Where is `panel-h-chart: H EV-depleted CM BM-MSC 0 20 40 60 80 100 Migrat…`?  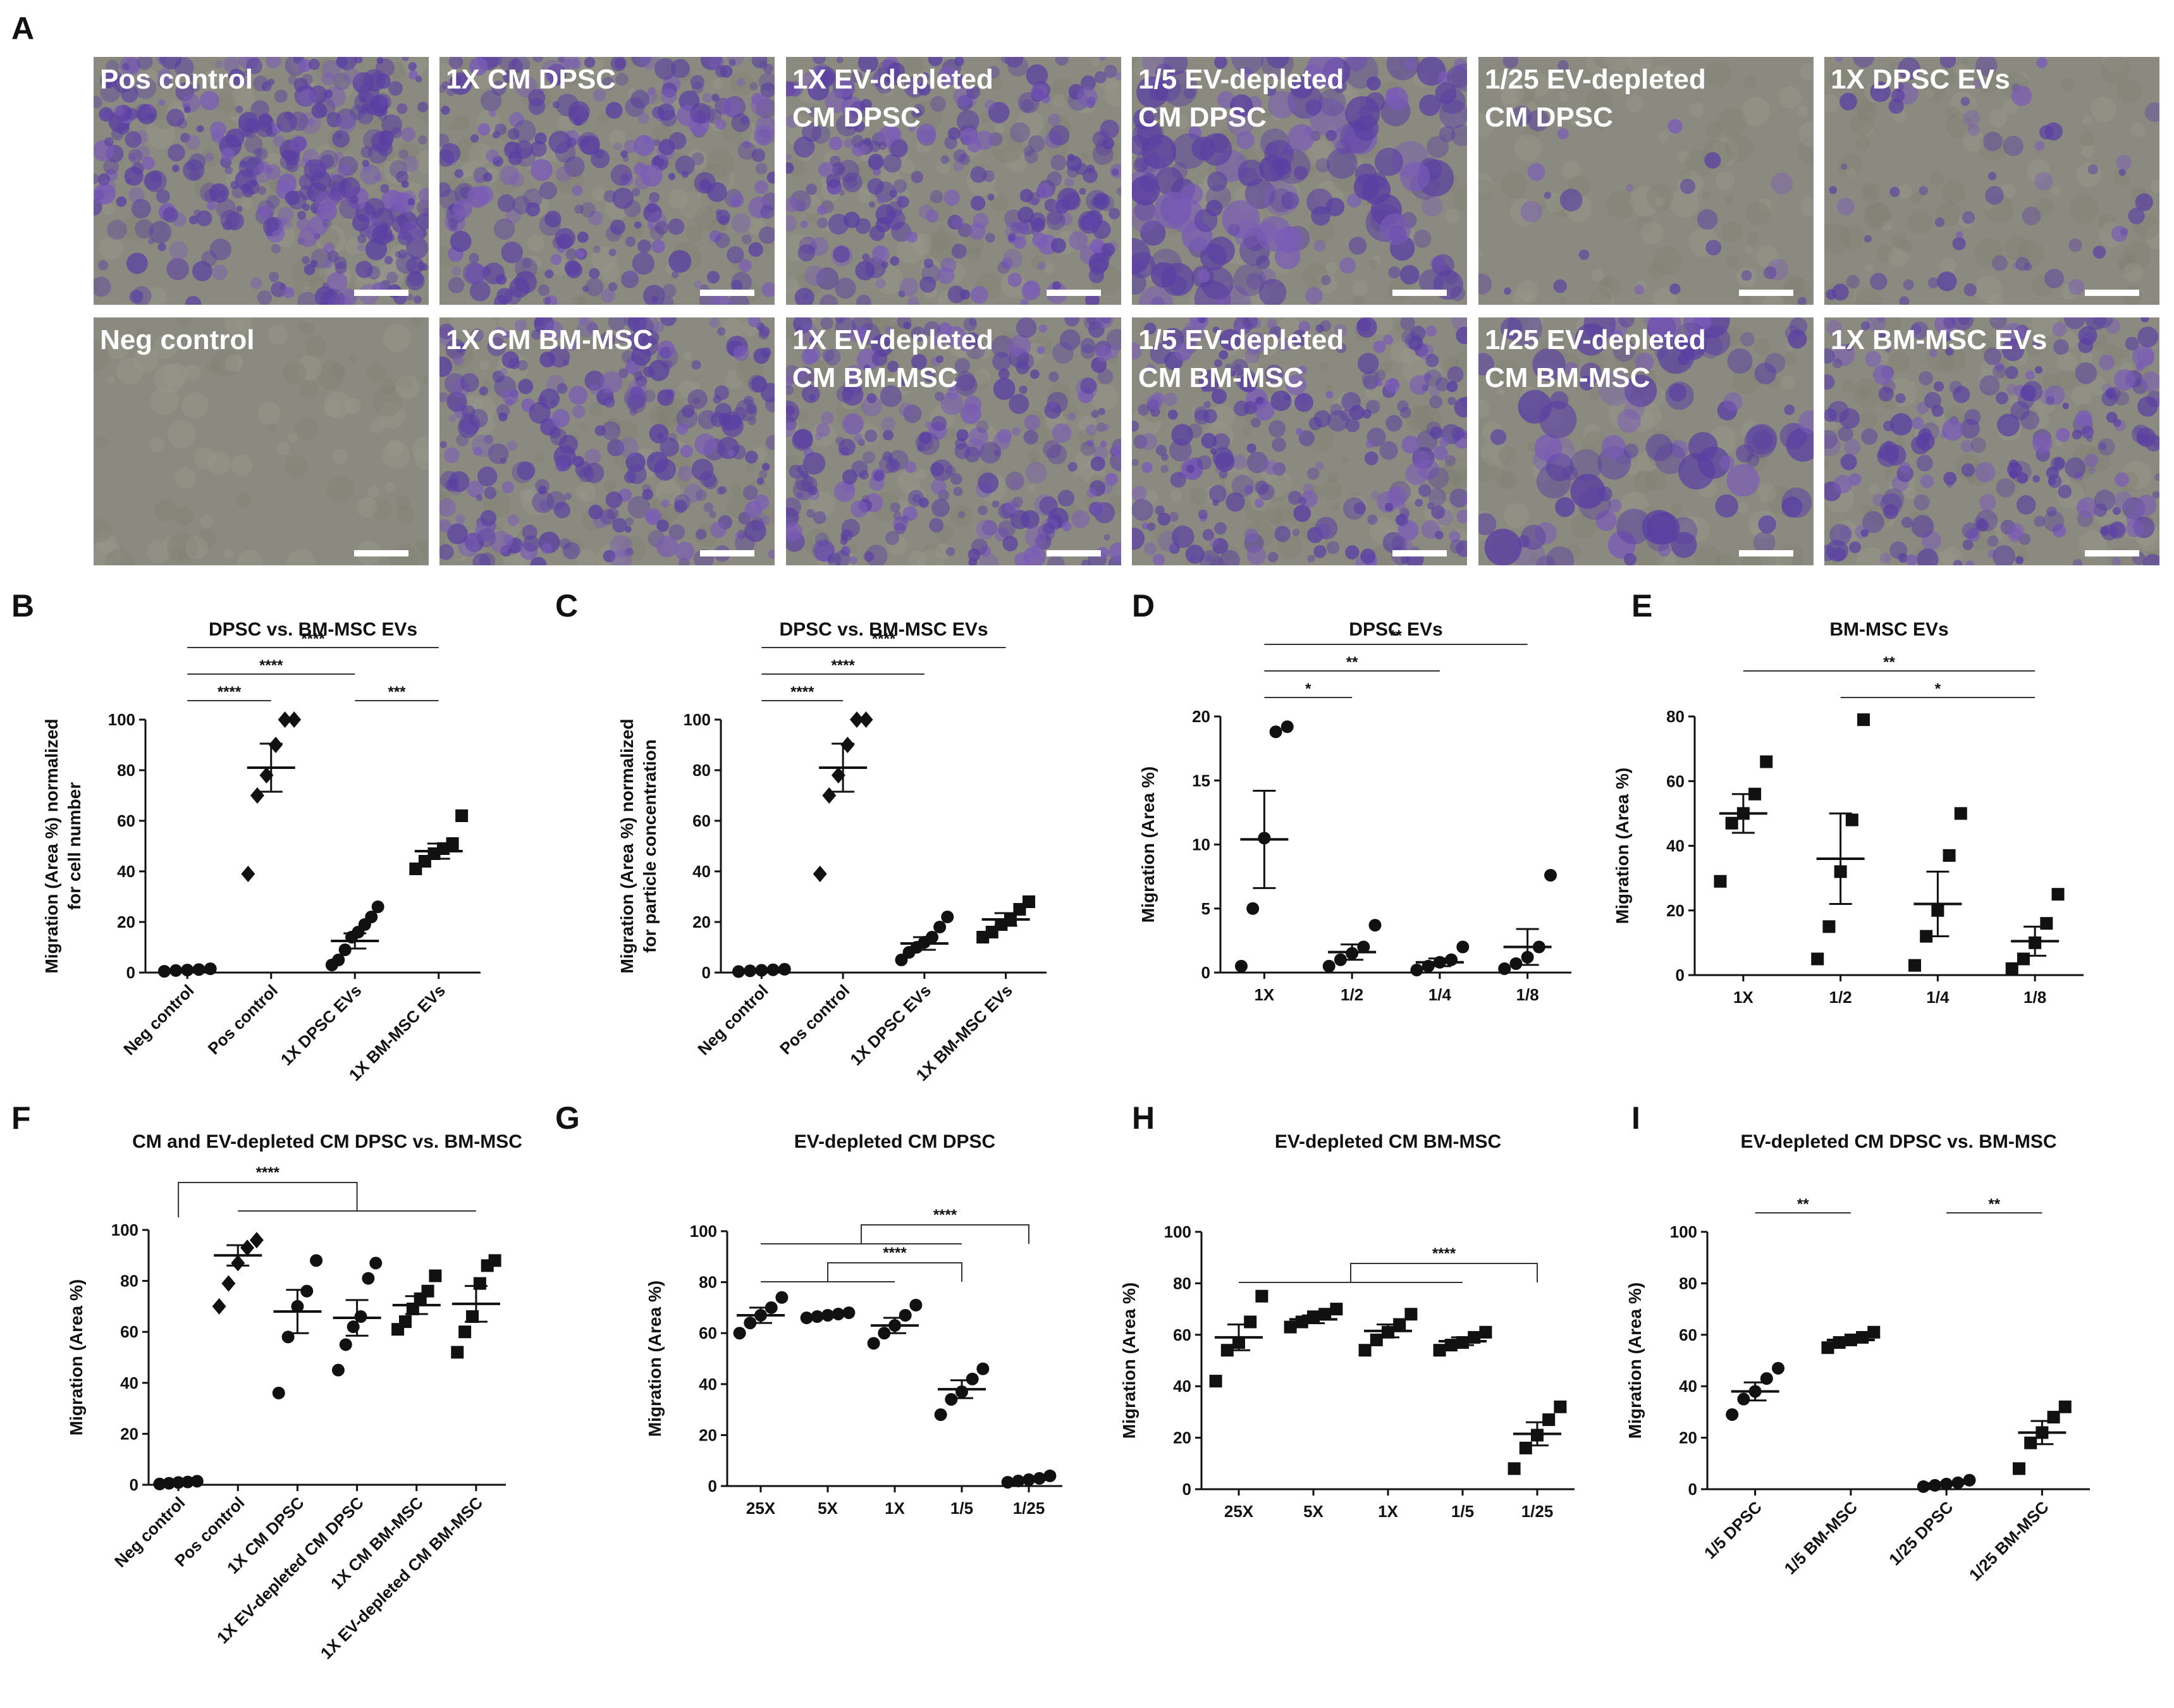
panel-h-chart: H EV-depleted CM BM-MSC 0 20 40 60 80 100 Migrat… is located at coordinates (1347, 1310).